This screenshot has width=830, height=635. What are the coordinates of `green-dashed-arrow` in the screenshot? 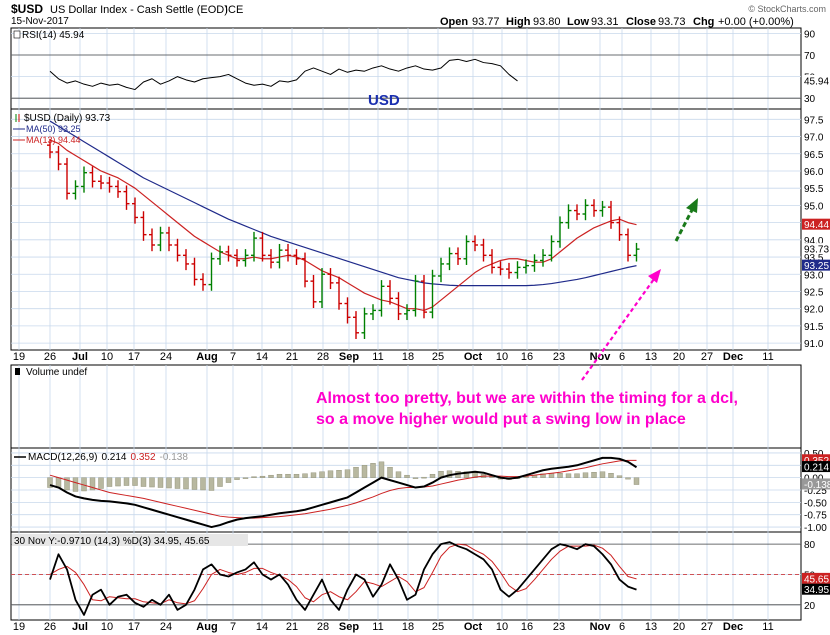 It's located at (686, 220).